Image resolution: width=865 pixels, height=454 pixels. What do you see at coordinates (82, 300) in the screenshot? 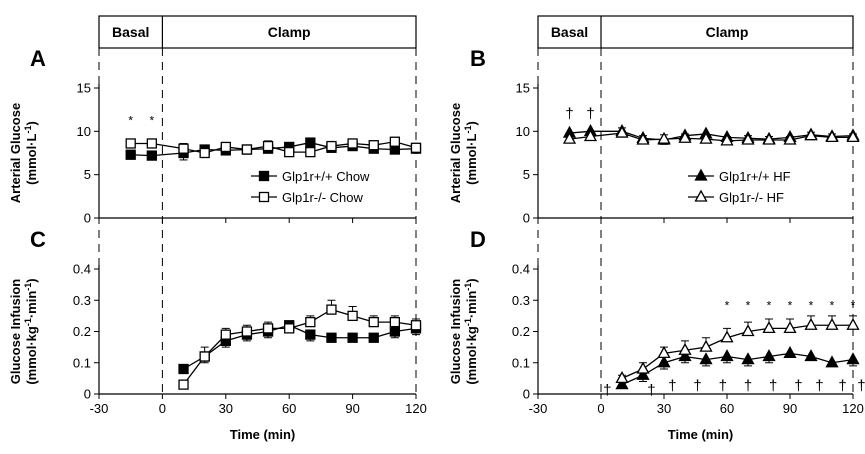
I see `y-tick-label: 0.3` at bounding box center [82, 300].